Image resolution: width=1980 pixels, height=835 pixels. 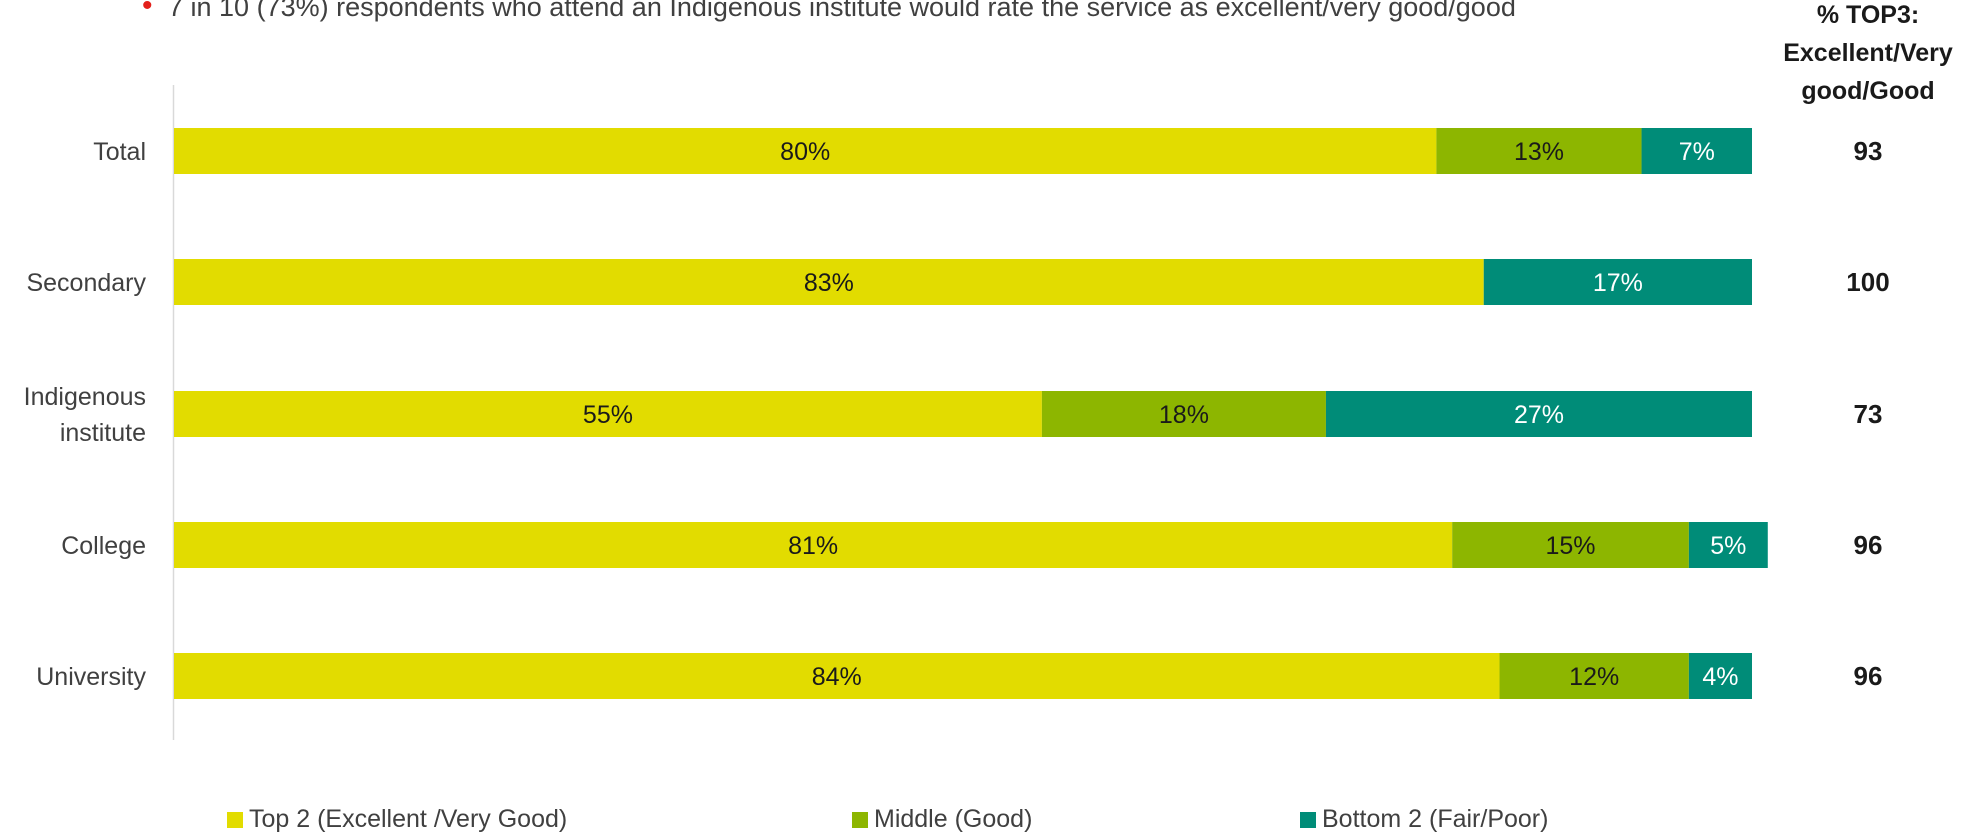 I want to click on legend-swatch-top2, so click(x=235, y=819).